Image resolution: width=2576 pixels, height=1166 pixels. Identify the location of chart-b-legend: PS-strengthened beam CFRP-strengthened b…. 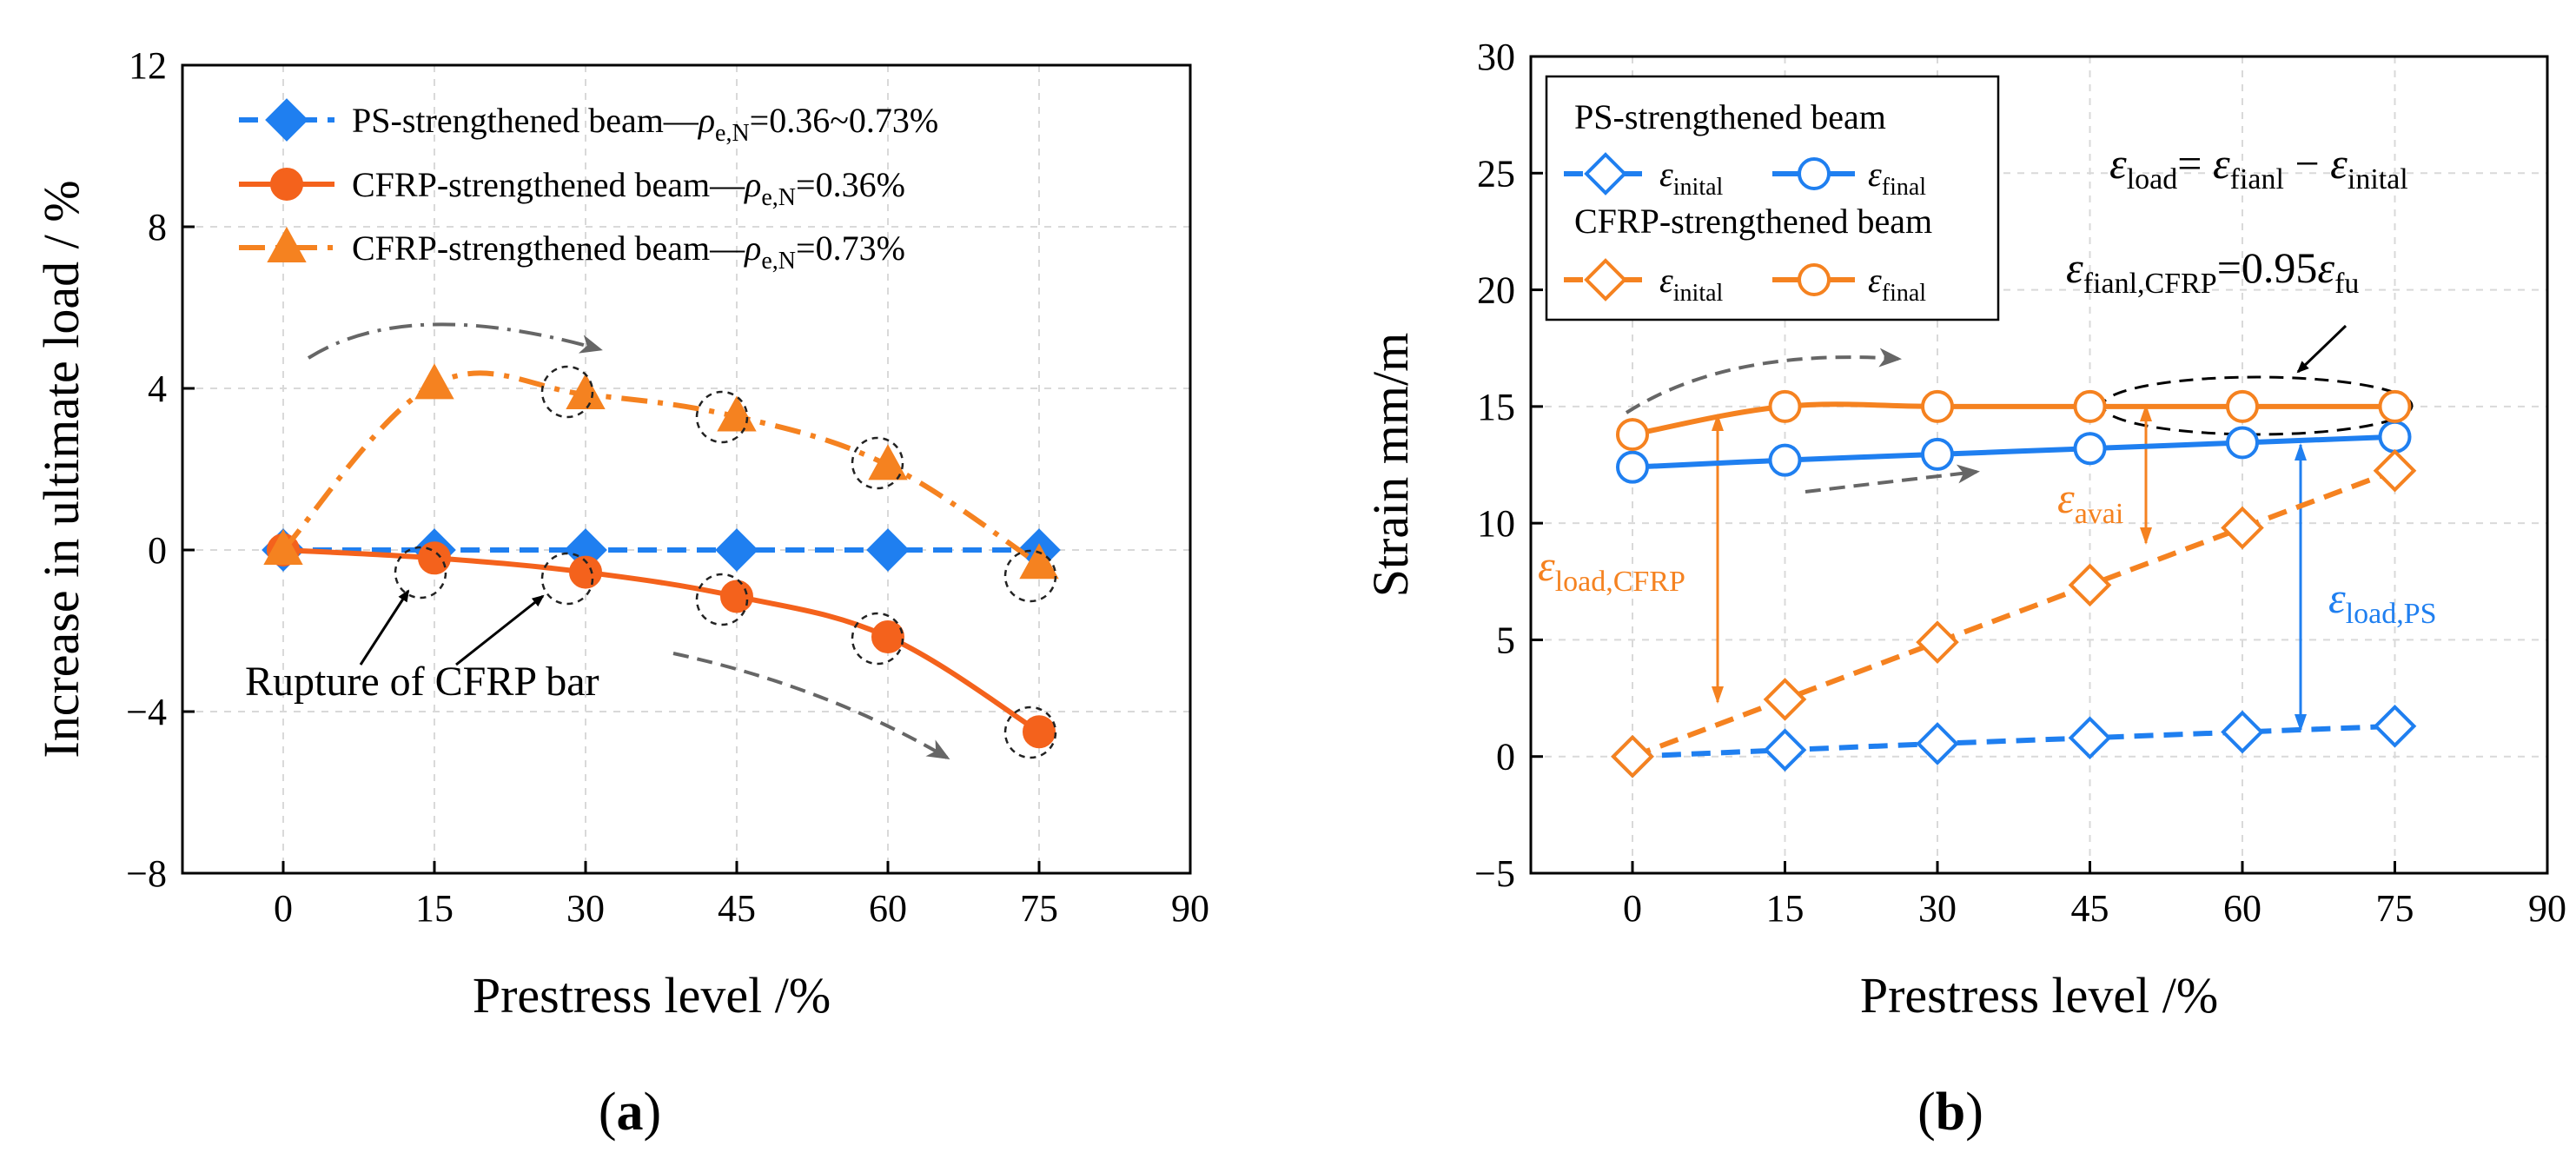
(1772, 198).